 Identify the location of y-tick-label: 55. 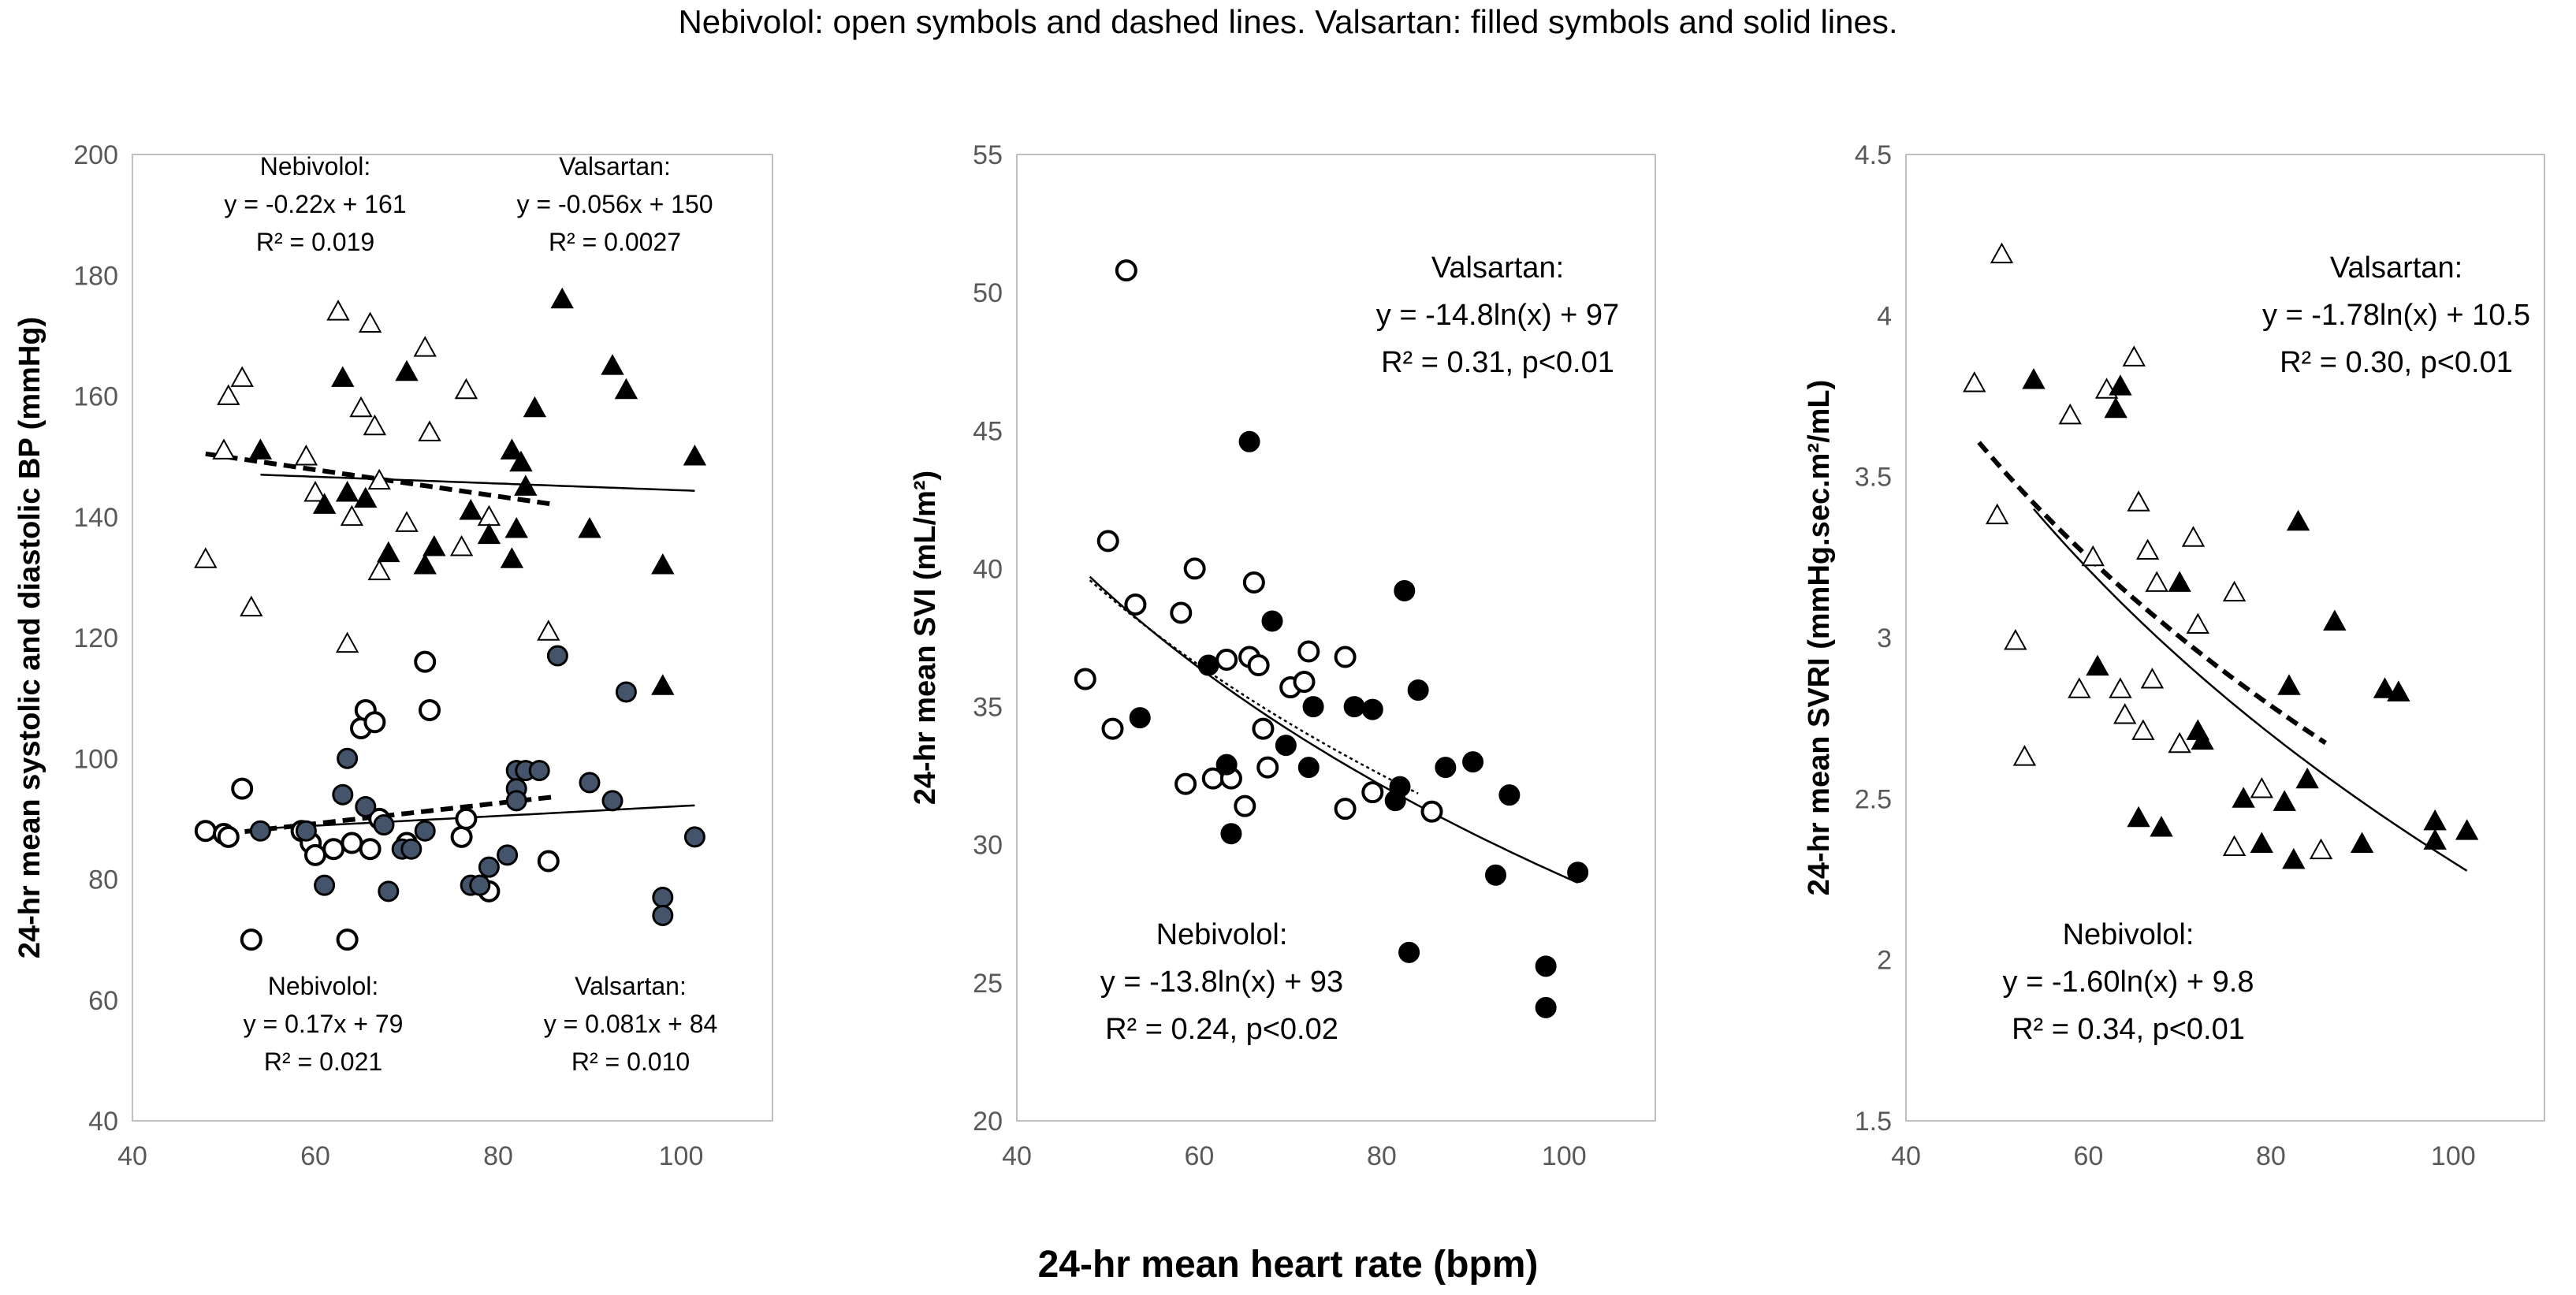
(988, 155).